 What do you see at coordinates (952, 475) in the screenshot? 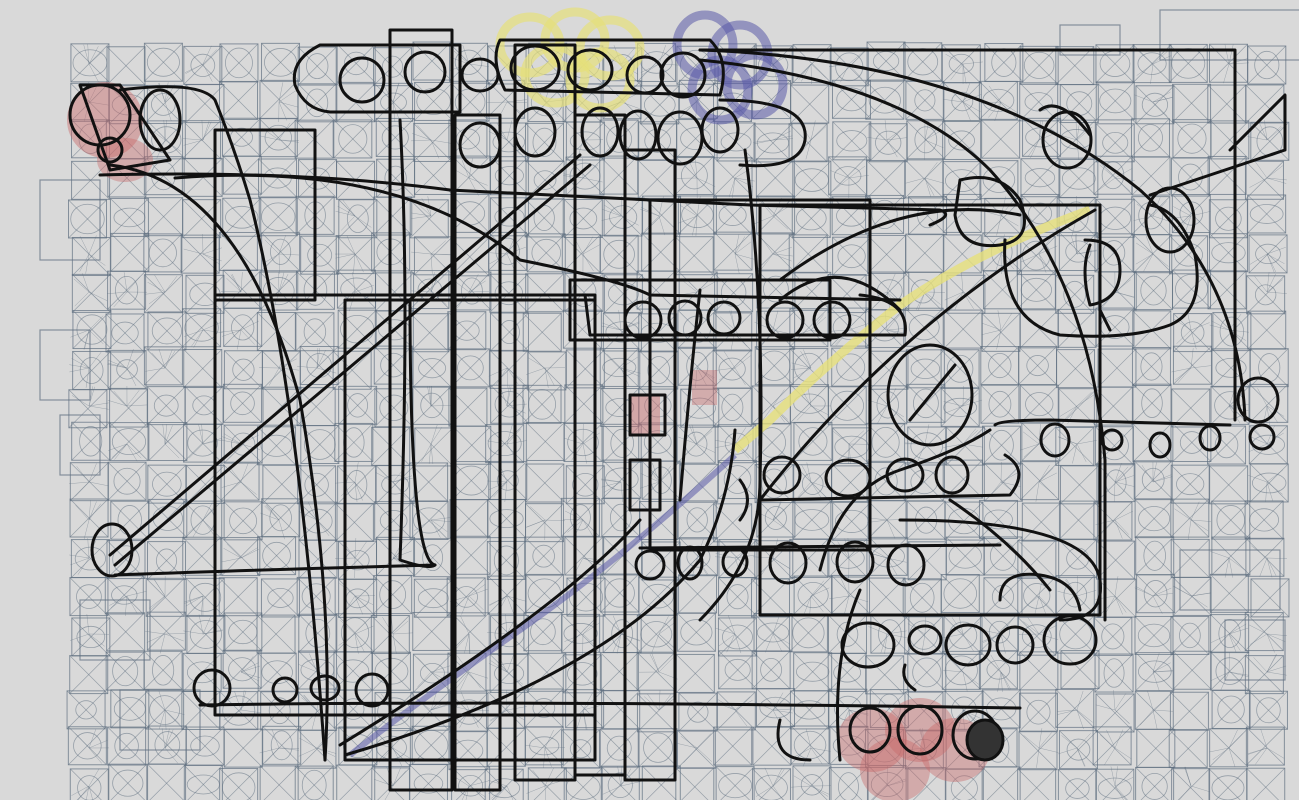
I see `ink-lower-mid-circle` at bounding box center [952, 475].